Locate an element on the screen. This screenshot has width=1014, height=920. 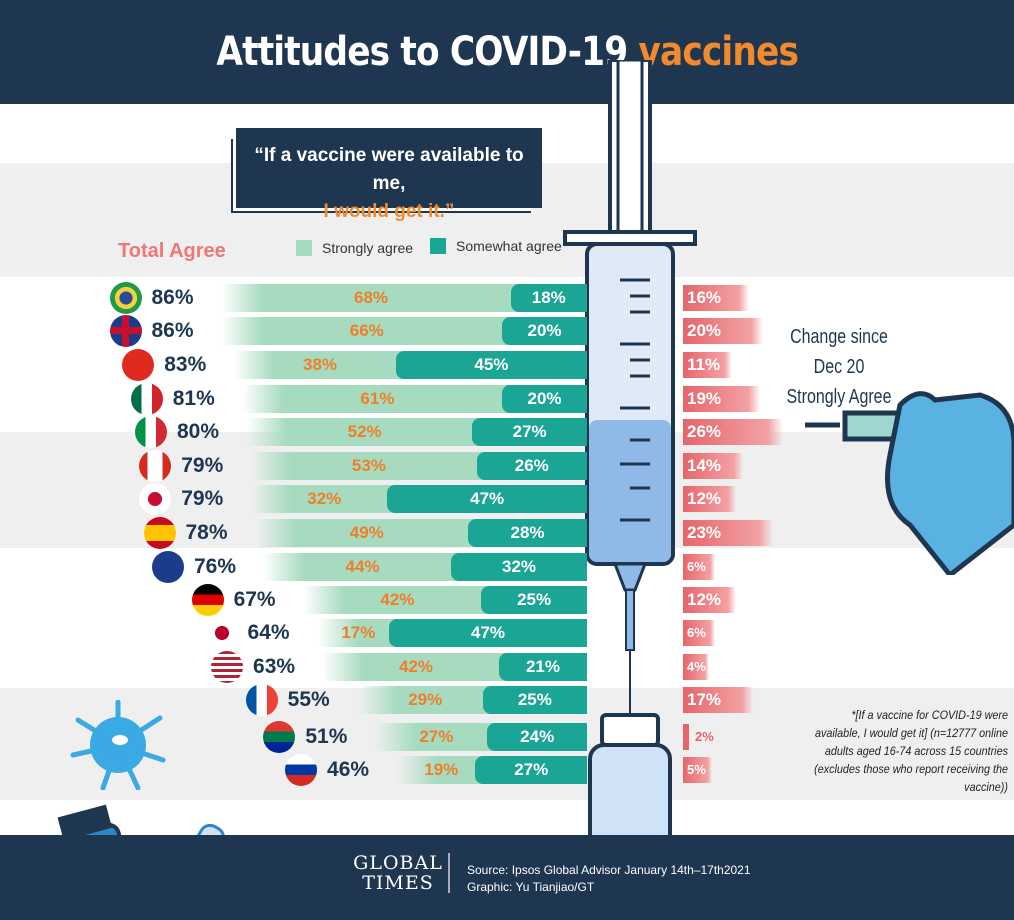
somewhat-agree-bar: 28% is located at coordinates (527, 533).